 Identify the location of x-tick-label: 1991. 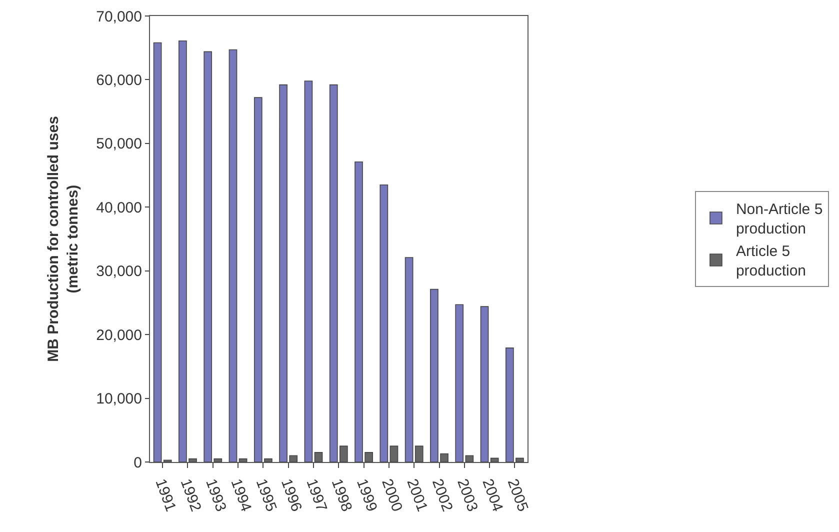
(166, 495).